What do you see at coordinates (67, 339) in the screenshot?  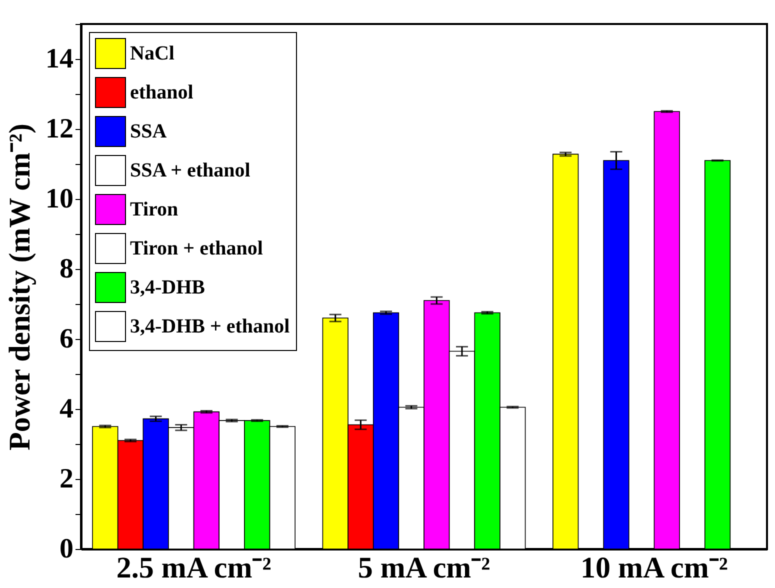 I see `y-tick-label: 6` at bounding box center [67, 339].